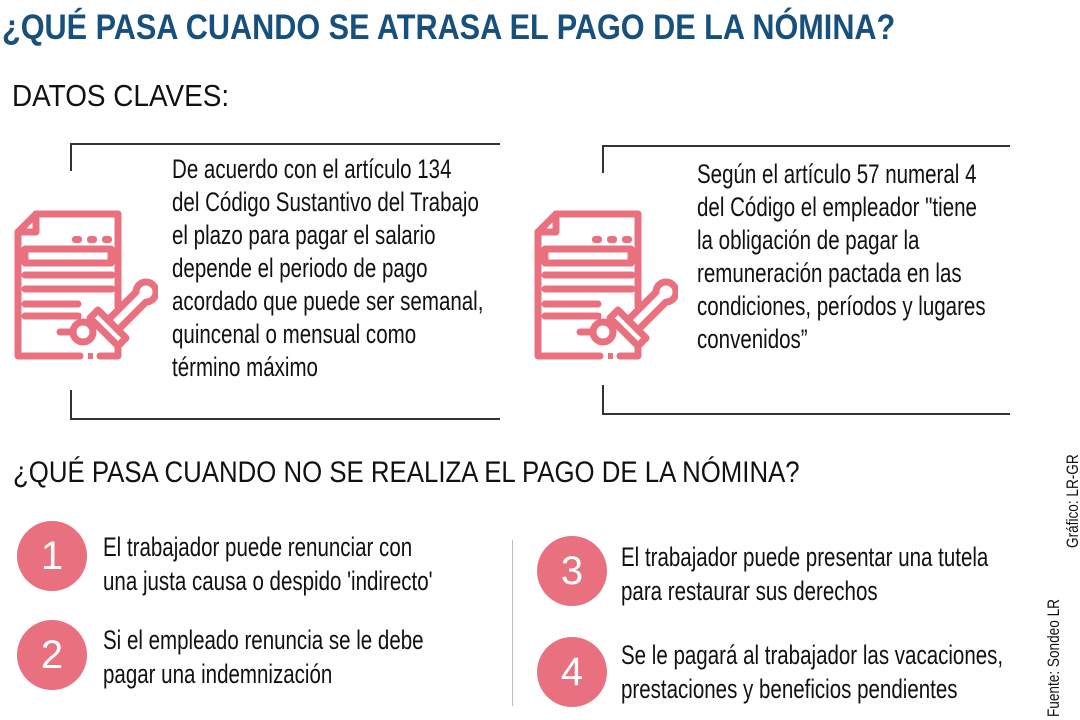  What do you see at coordinates (312, 169) in the screenshot?
I see `text-line: De acuerdo con el artículo 134` at bounding box center [312, 169].